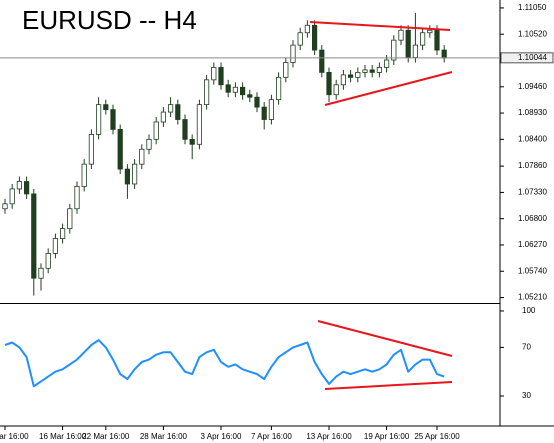  I want to click on y-tick-label: 1.11050, so click(532, 7).